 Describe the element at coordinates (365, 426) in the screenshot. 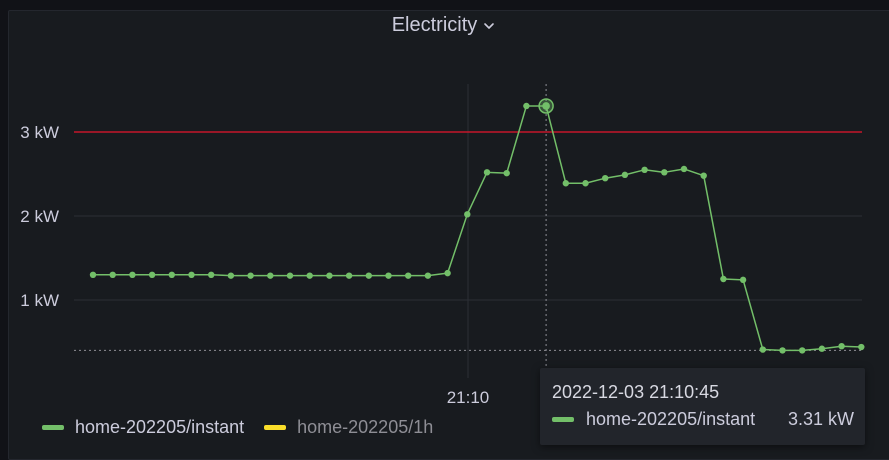

I see `legend-label: home-202205/1h` at that location.